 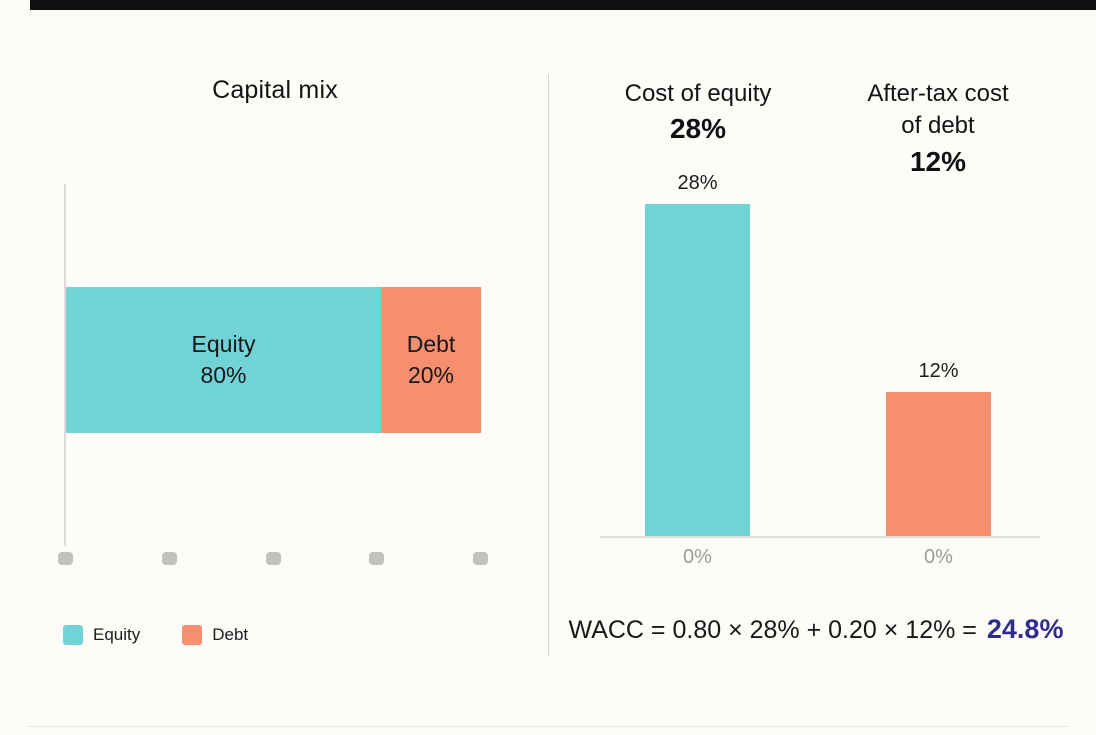 I want to click on top-dark-strip, so click(x=563, y=5).